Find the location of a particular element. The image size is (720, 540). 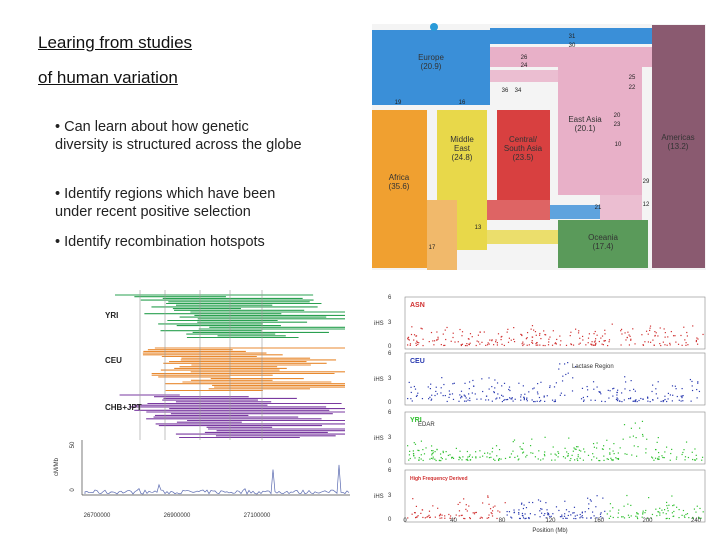

flow-label: 23 is located at coordinates (617, 125).